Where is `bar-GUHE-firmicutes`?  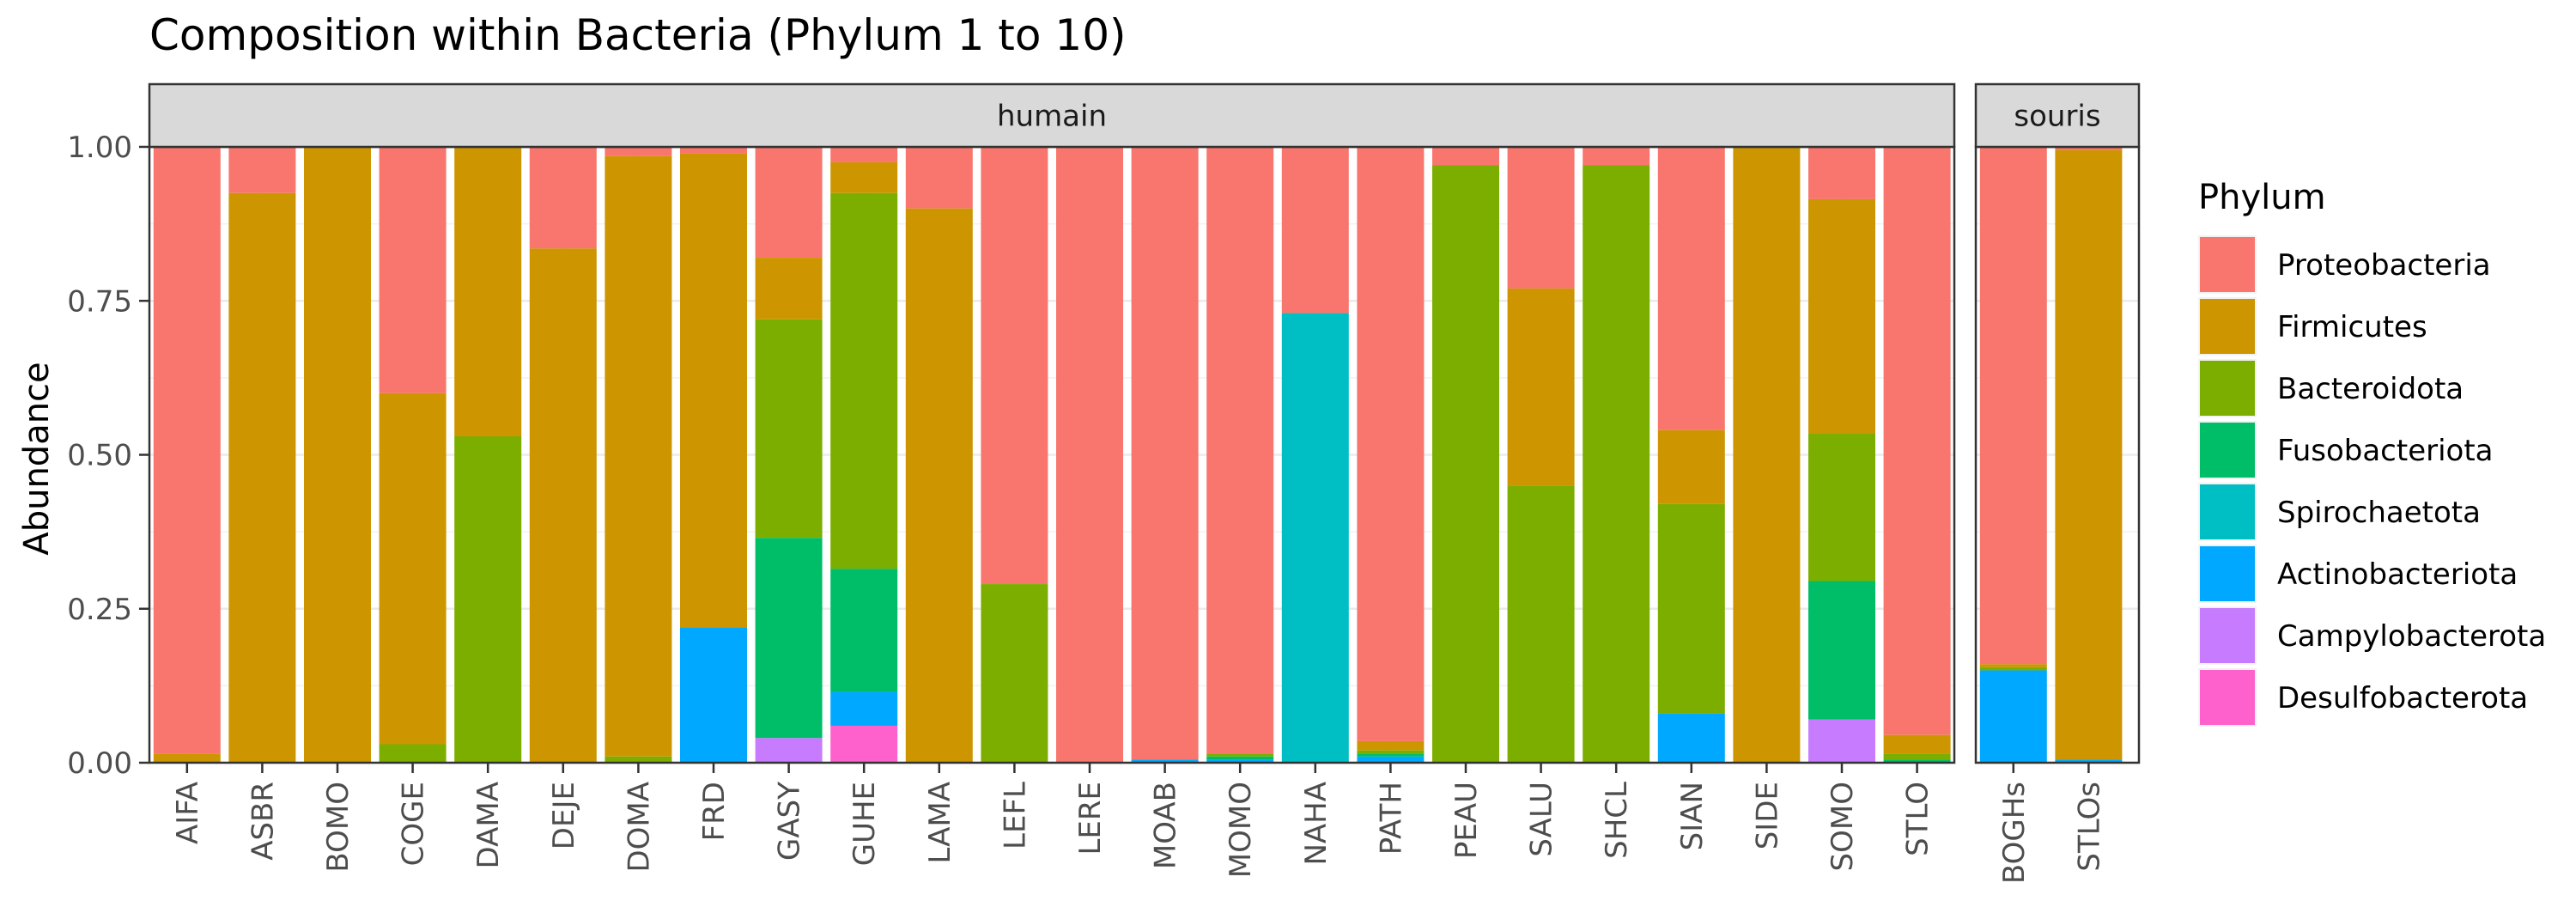
bar-GUHE-firmicutes is located at coordinates (864, 177).